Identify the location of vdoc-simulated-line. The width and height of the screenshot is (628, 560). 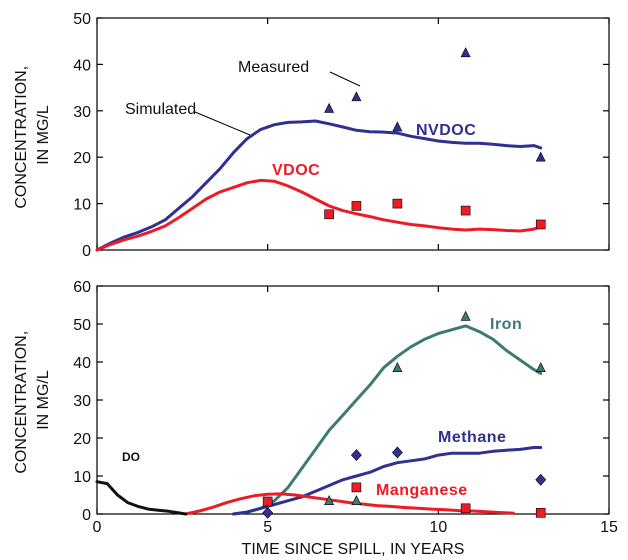
(319, 215).